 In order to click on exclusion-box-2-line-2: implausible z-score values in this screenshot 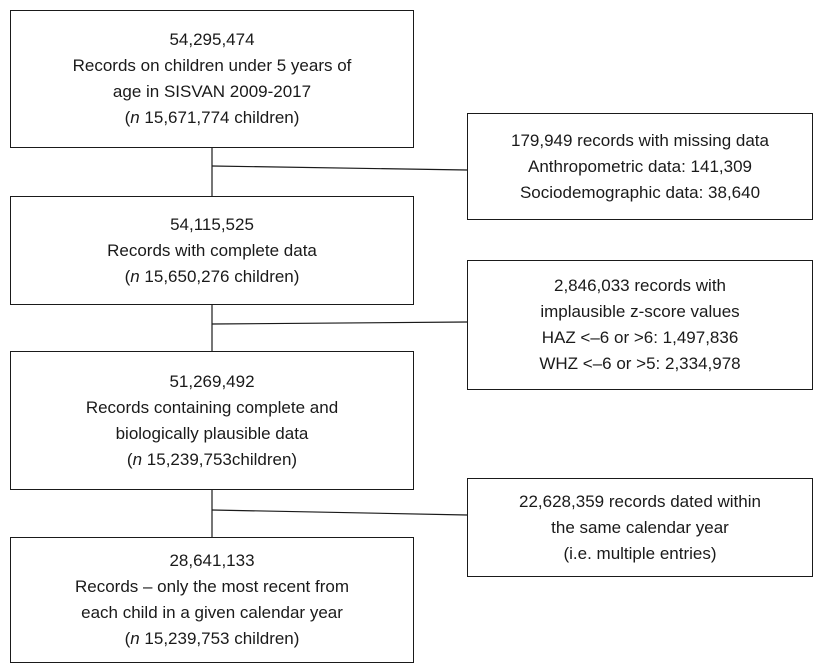, I will do `click(640, 311)`.